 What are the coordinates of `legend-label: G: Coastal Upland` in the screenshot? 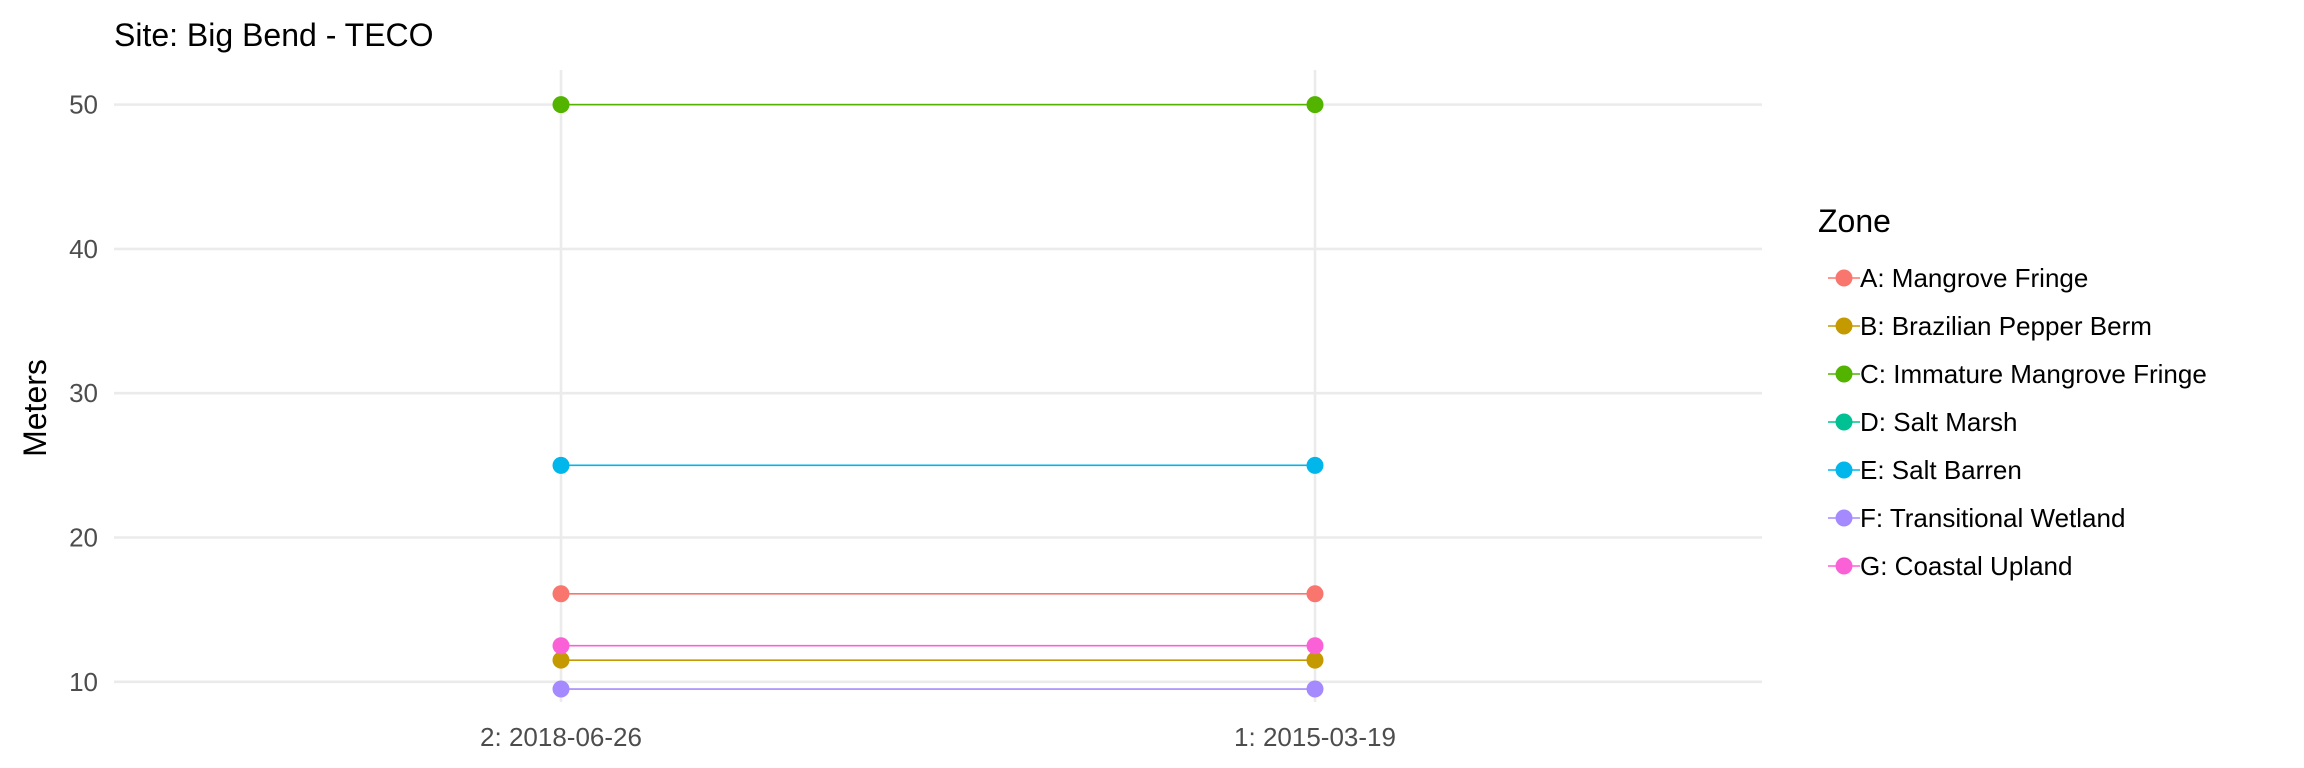 It's located at (1966, 566).